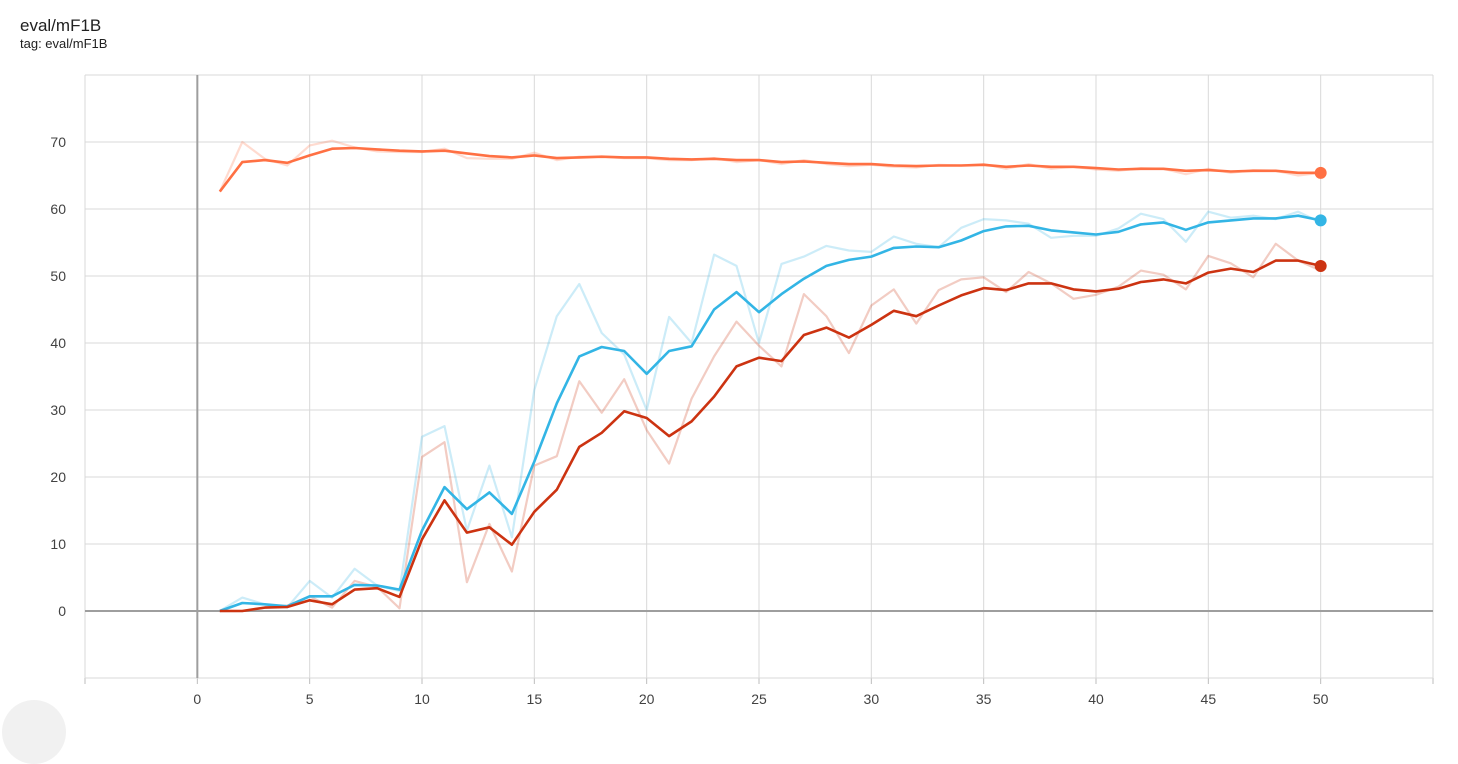 This screenshot has width=1458, height=764. Describe the element at coordinates (422, 699) in the screenshot. I see `x-tick-label: 10` at that location.